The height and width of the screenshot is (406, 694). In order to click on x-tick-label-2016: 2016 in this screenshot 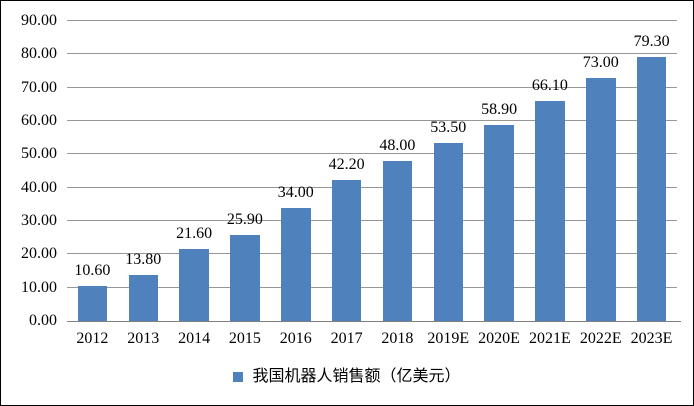, I will do `click(295, 338)`.